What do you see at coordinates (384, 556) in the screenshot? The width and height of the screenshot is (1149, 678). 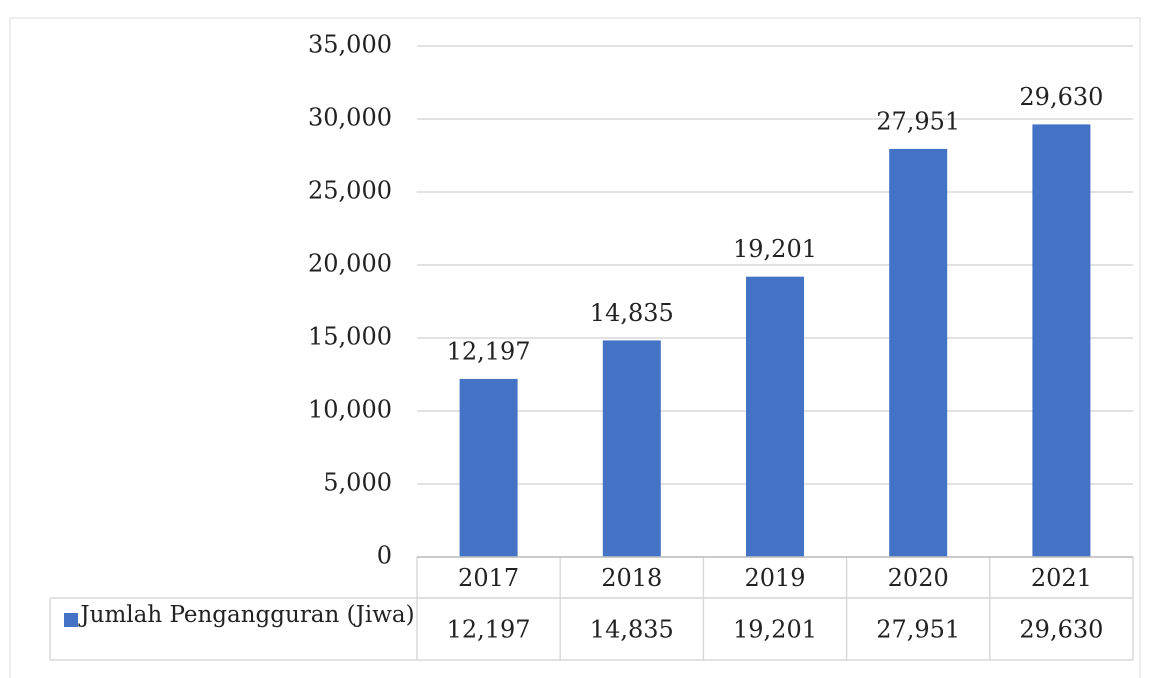 I see `y-tick-label: 0` at bounding box center [384, 556].